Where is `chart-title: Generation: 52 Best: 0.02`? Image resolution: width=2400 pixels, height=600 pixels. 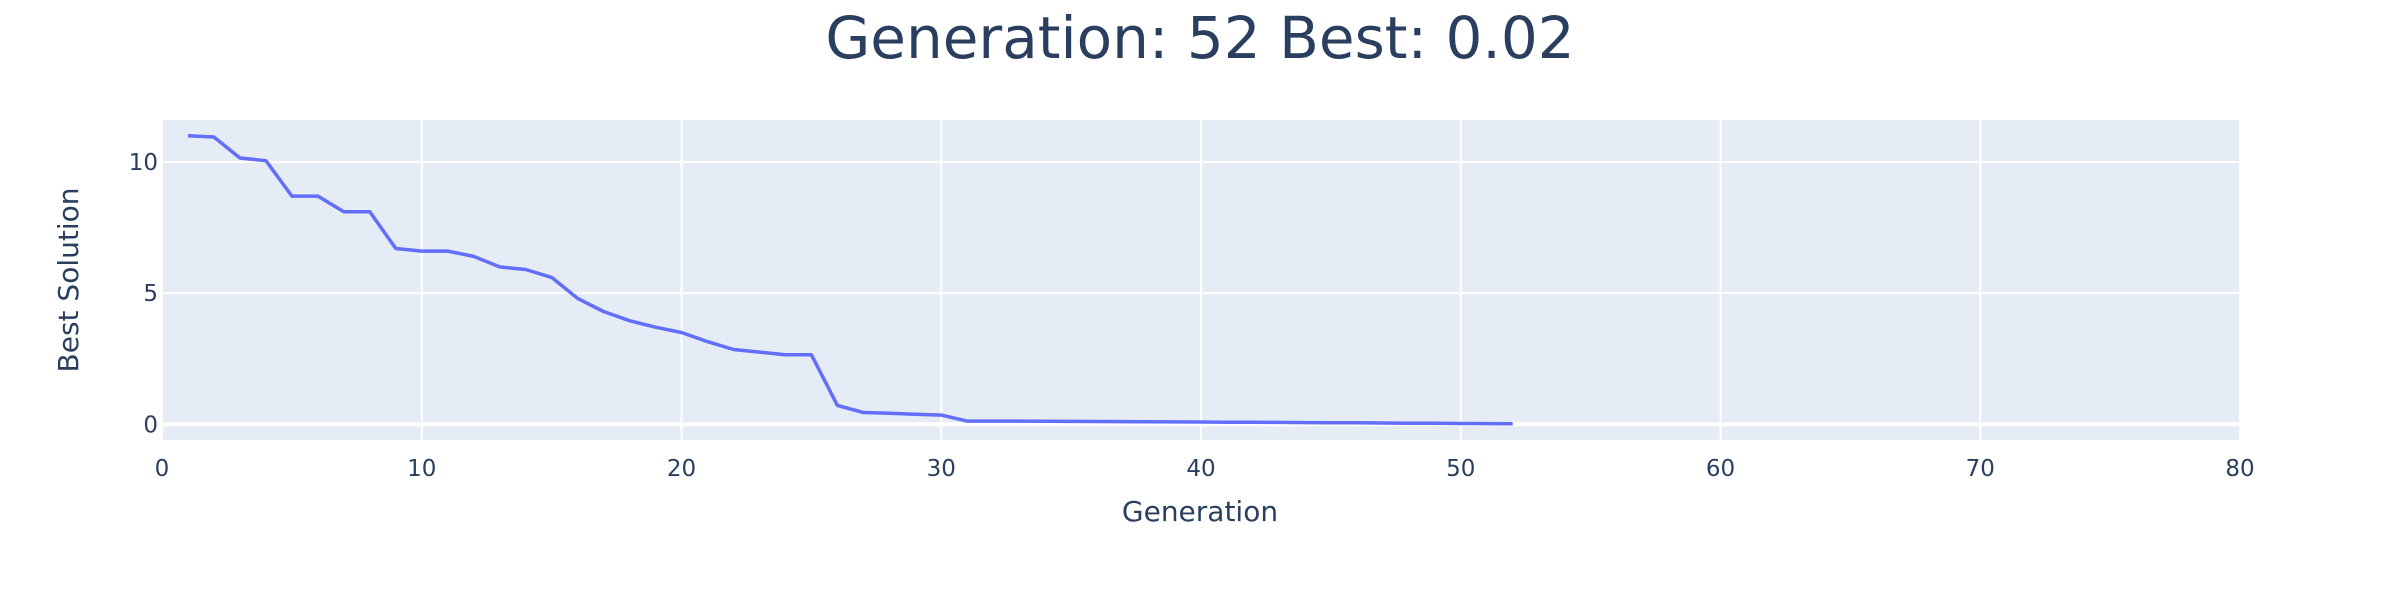
chart-title: Generation: 52 Best: 0.02 is located at coordinates (1199, 38).